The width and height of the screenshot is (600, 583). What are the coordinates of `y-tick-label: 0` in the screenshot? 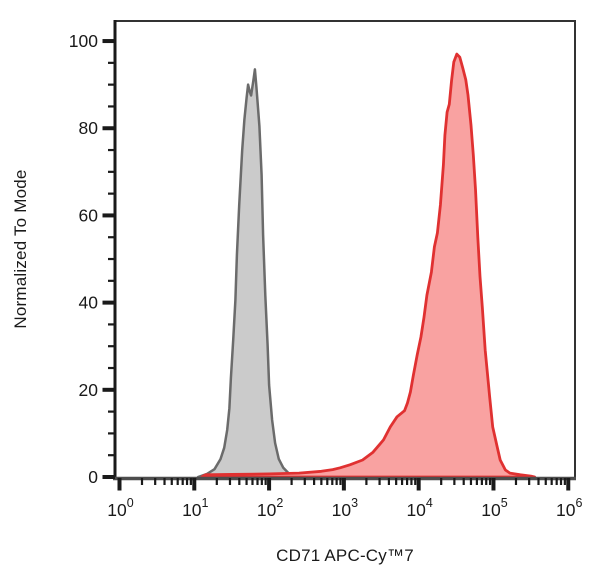 It's located at (93, 477).